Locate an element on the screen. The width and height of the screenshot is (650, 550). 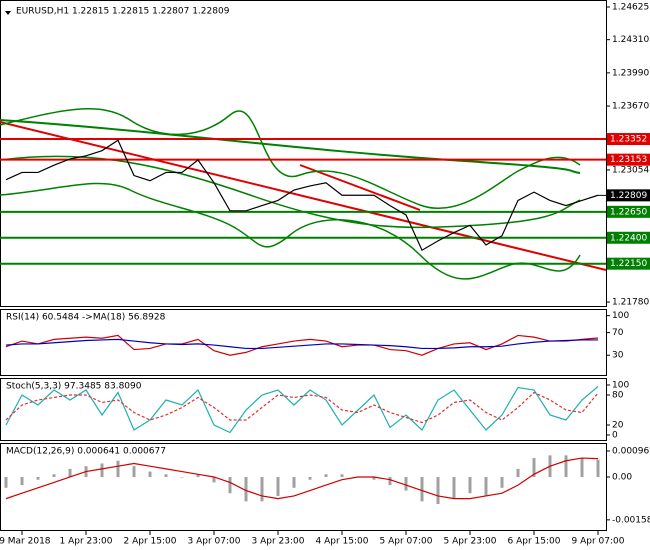
last-price-label: 1.22809 is located at coordinates (628, 196).